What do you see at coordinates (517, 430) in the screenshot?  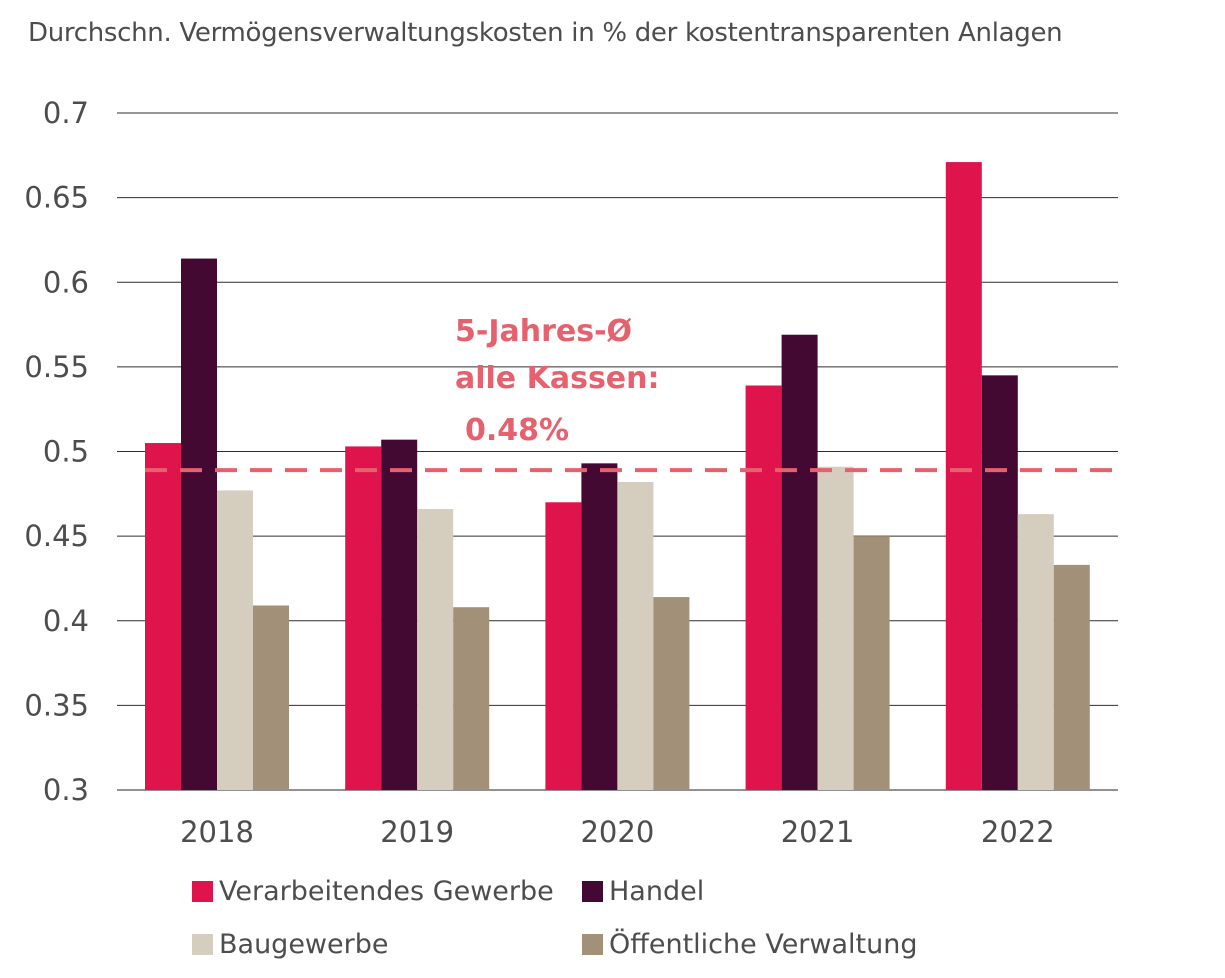 I see `annotation-line: 0.48%` at bounding box center [517, 430].